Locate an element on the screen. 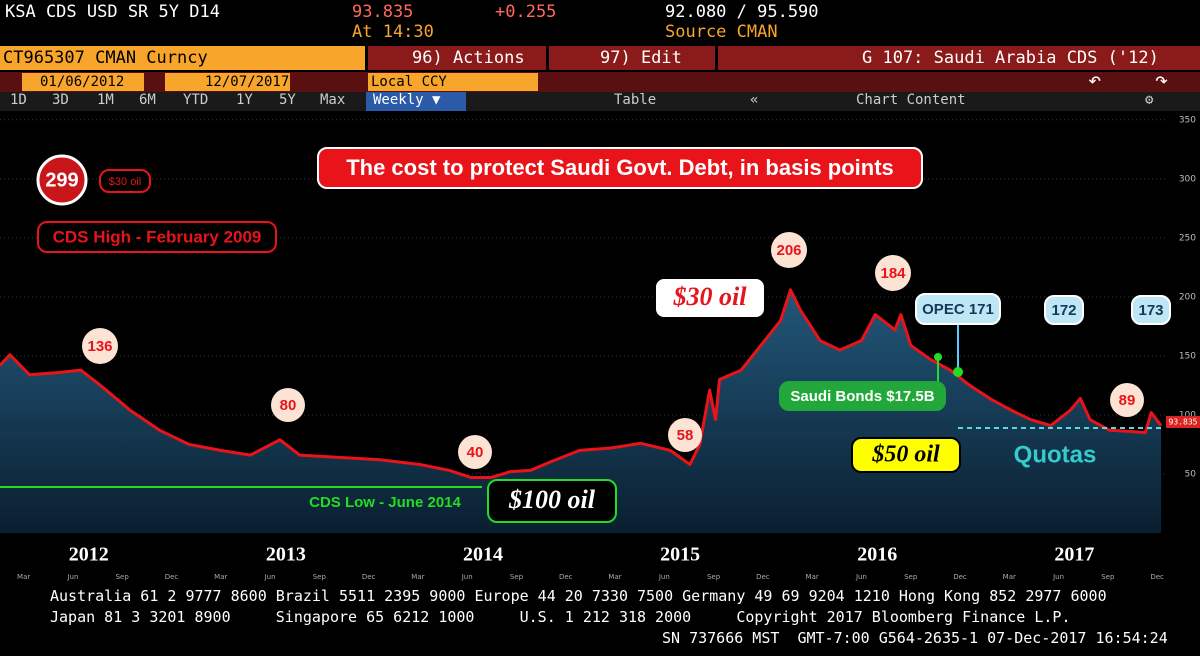 This screenshot has height=656, width=1200. y-tick-label: 250 is located at coordinates (1187, 238).